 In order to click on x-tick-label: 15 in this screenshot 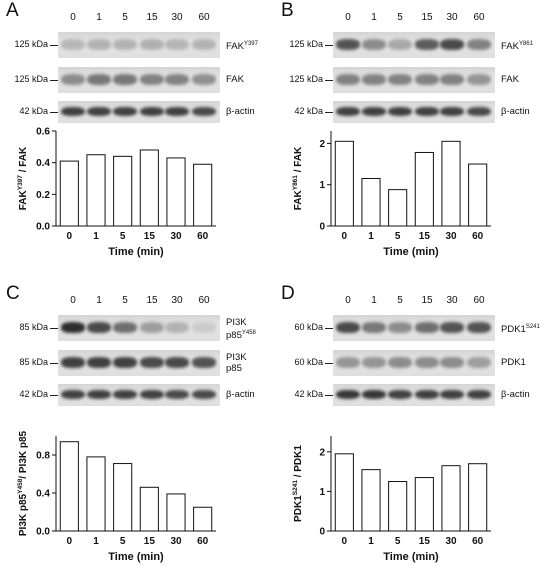, I will do `click(150, 541)`.